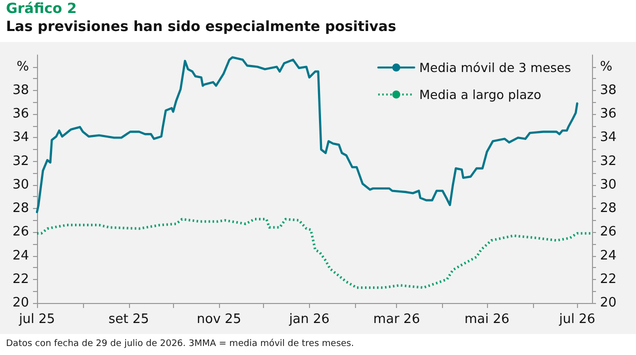 The width and height of the screenshot is (636, 355). What do you see at coordinates (20, 232) in the screenshot?
I see `y-tick-label: 26` at bounding box center [20, 232].